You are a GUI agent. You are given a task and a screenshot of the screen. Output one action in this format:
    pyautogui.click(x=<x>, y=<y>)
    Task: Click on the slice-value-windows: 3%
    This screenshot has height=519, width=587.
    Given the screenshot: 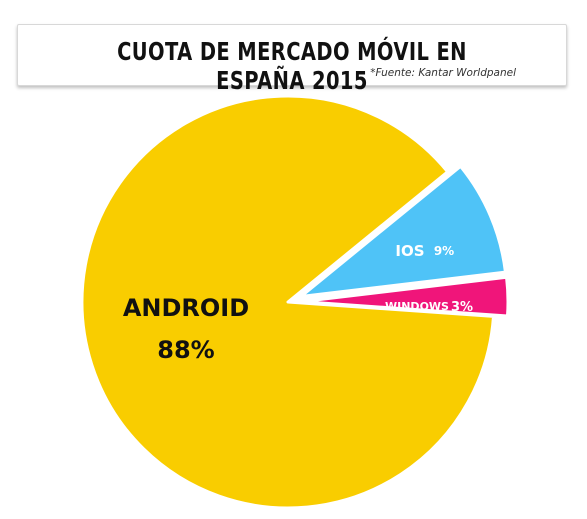 What is the action you would take?
    pyautogui.click(x=462, y=307)
    